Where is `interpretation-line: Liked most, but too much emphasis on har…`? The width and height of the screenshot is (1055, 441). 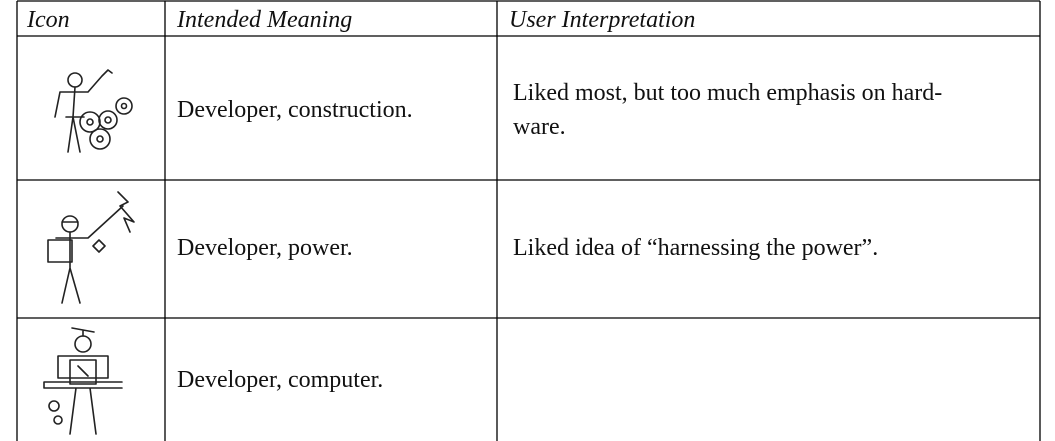
interpretation-line: Liked most, but too much emphasis on har… is located at coordinates (728, 93).